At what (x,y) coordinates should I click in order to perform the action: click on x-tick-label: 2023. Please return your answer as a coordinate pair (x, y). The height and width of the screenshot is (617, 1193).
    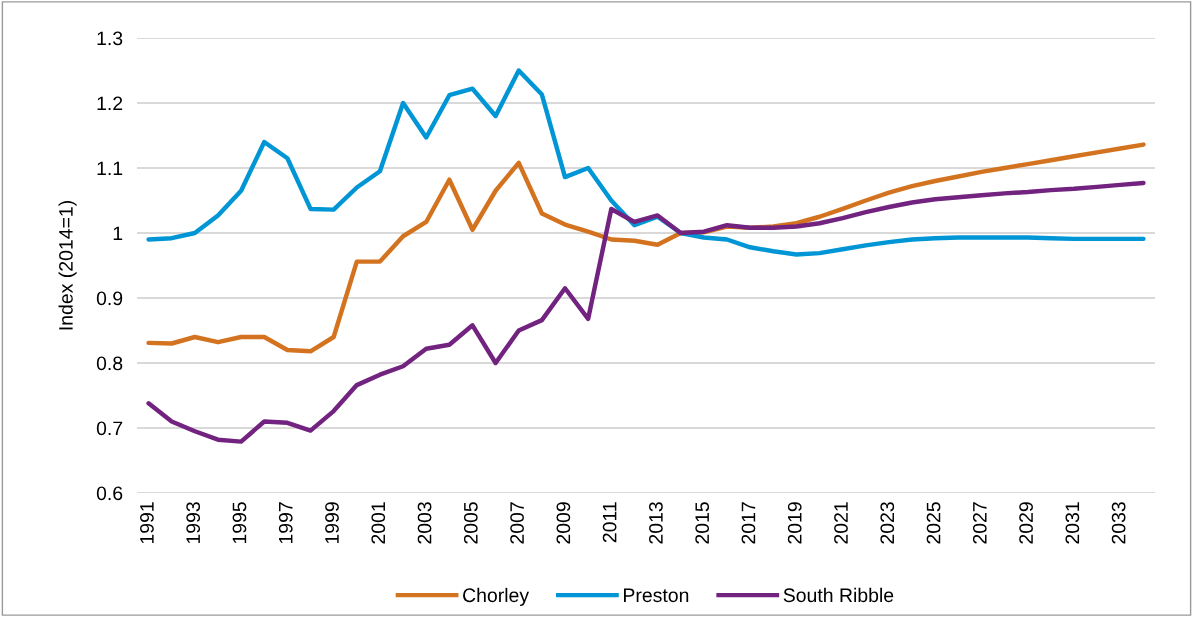
    Looking at the image, I should click on (887, 523).